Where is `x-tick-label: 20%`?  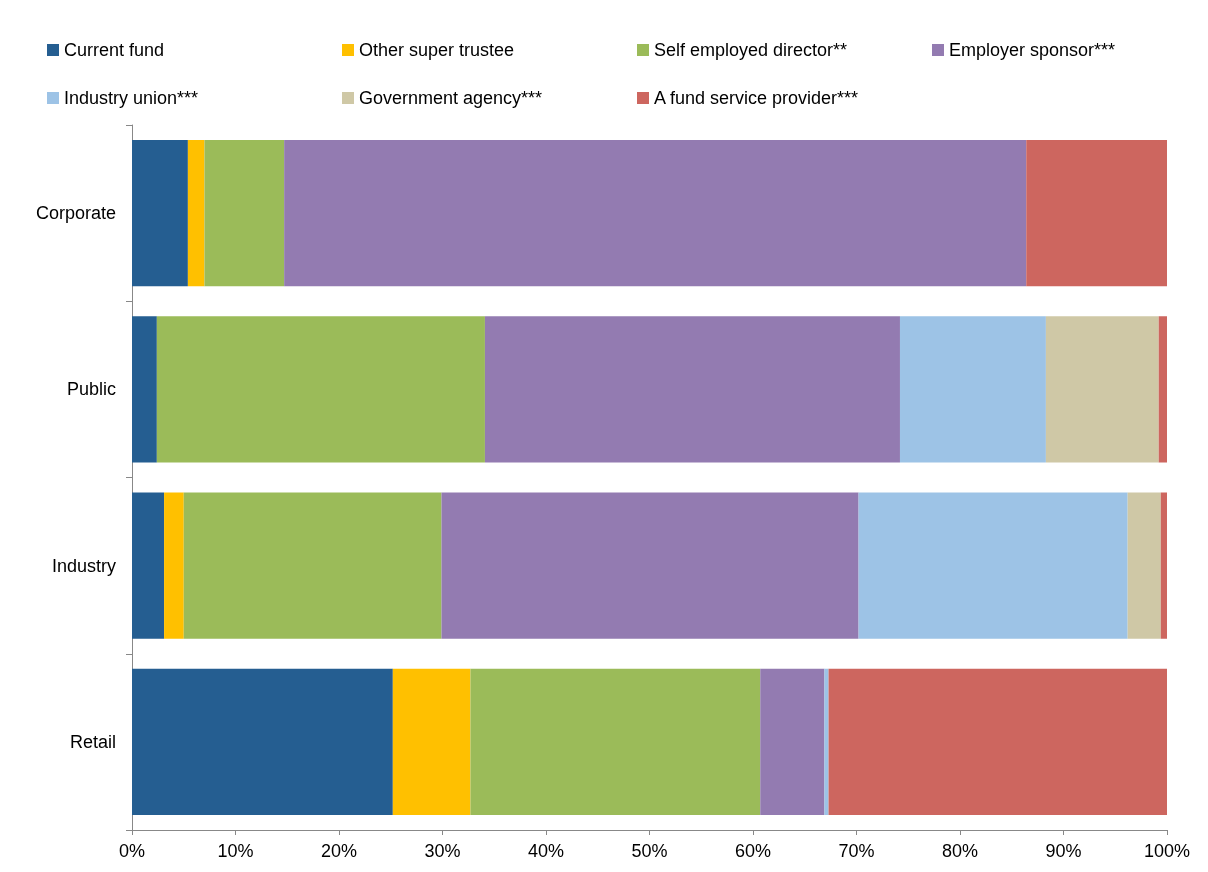 x-tick-label: 20% is located at coordinates (339, 851).